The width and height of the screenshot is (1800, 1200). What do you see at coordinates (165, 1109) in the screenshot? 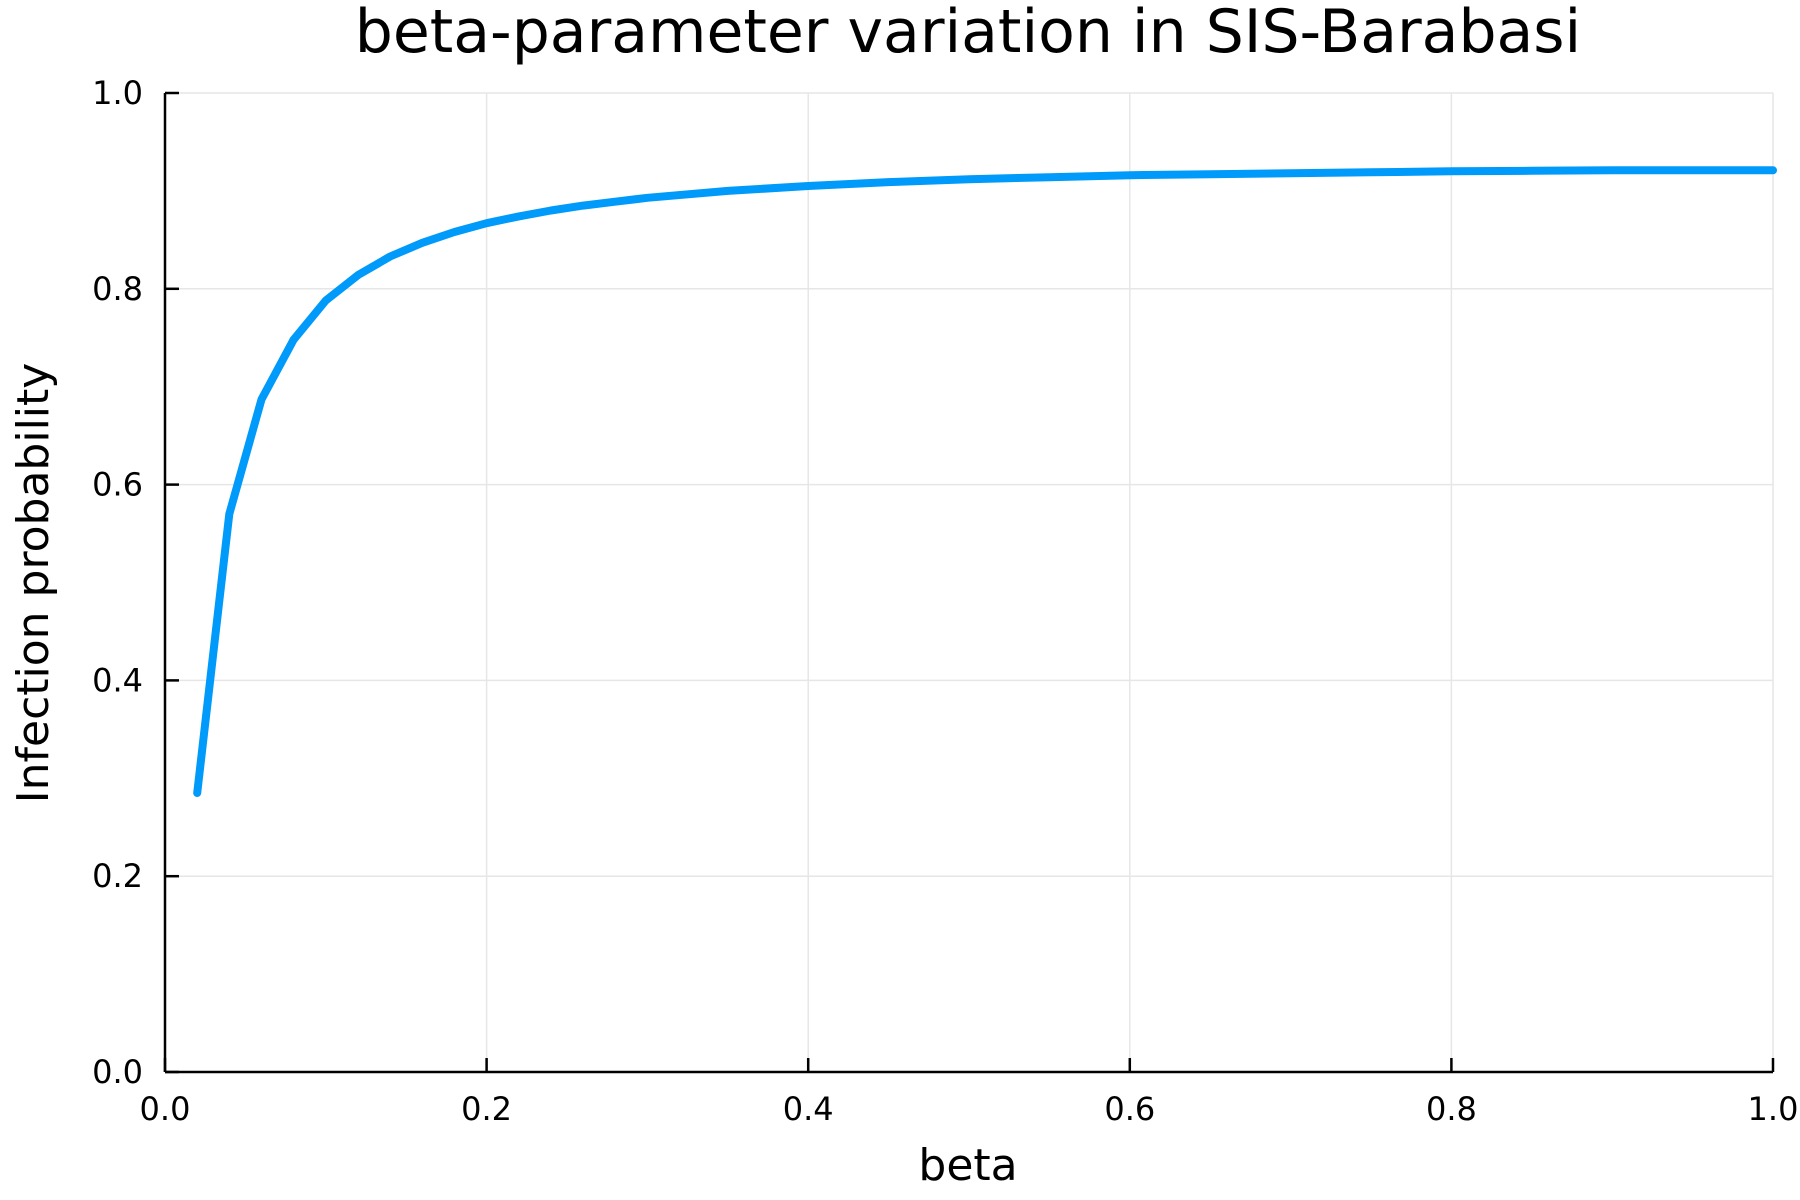
I see `x-tick-label: 0.0` at bounding box center [165, 1109].